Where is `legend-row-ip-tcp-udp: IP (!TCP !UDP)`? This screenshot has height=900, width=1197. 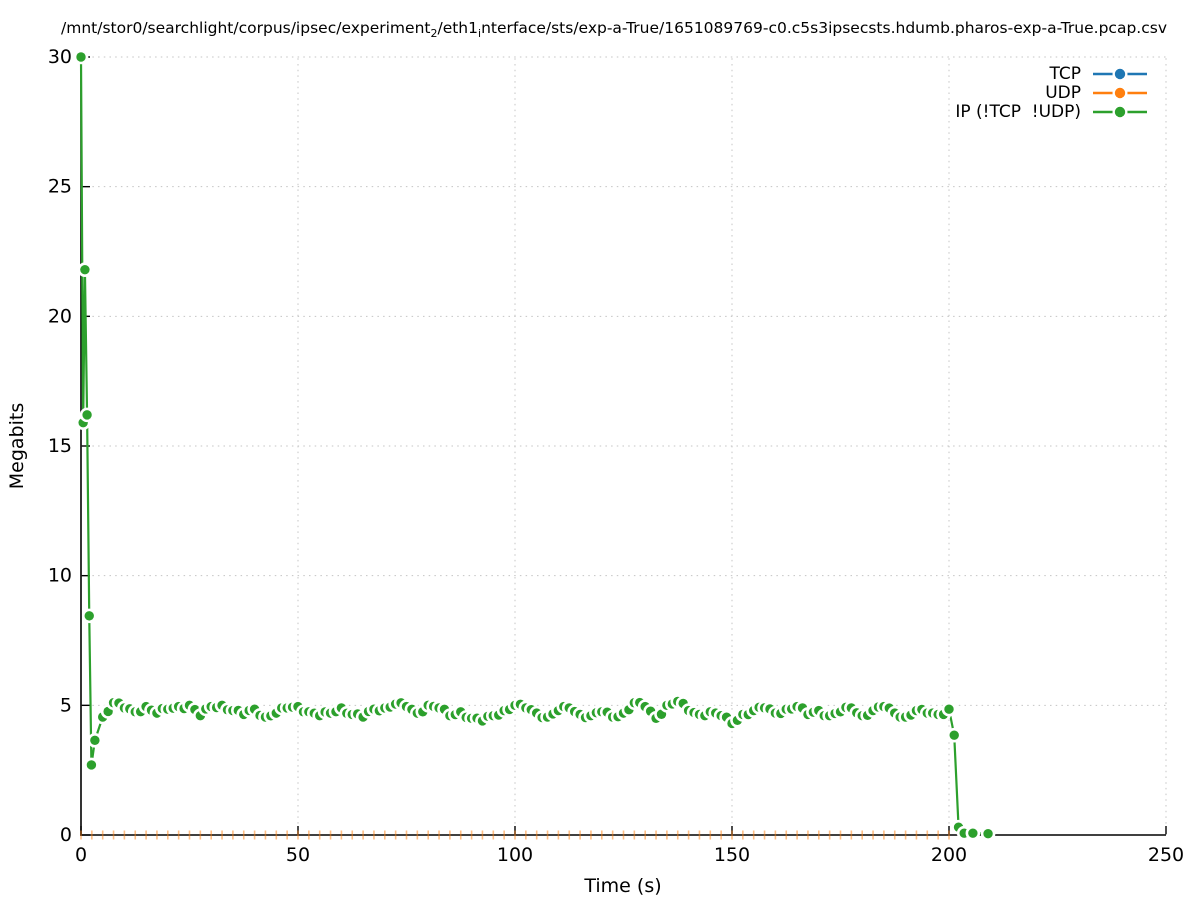
legend-row-ip-tcp-udp: IP (!TCP !UDP) is located at coordinates (1051, 112).